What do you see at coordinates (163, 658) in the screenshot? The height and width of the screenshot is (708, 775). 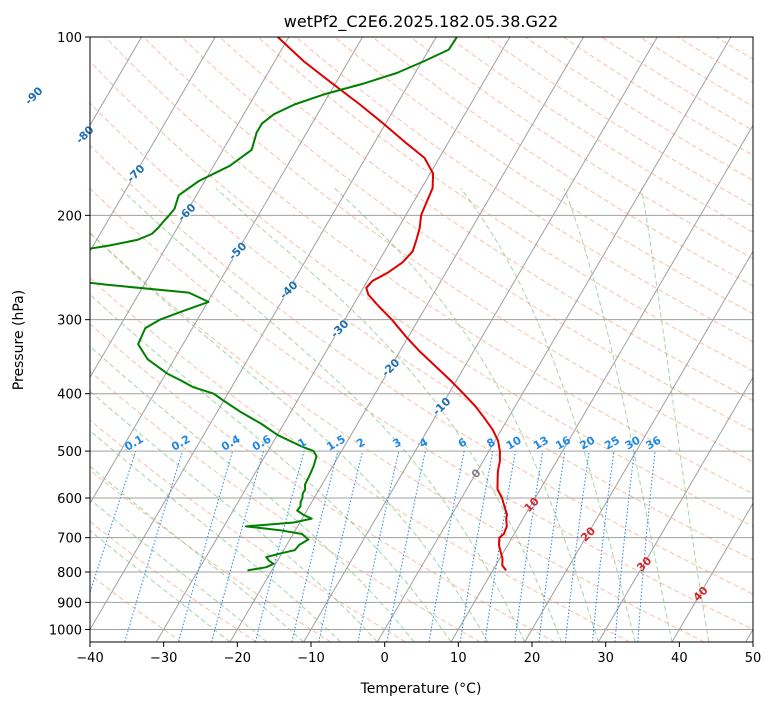 I see `x-tick-label: −30` at bounding box center [163, 658].